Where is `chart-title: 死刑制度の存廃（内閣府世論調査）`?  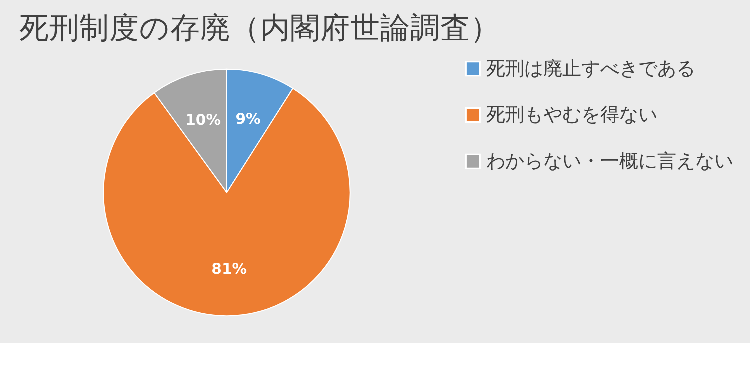 chart-title: 死刑制度の存廃（内閣府世論調査） is located at coordinates (260, 27).